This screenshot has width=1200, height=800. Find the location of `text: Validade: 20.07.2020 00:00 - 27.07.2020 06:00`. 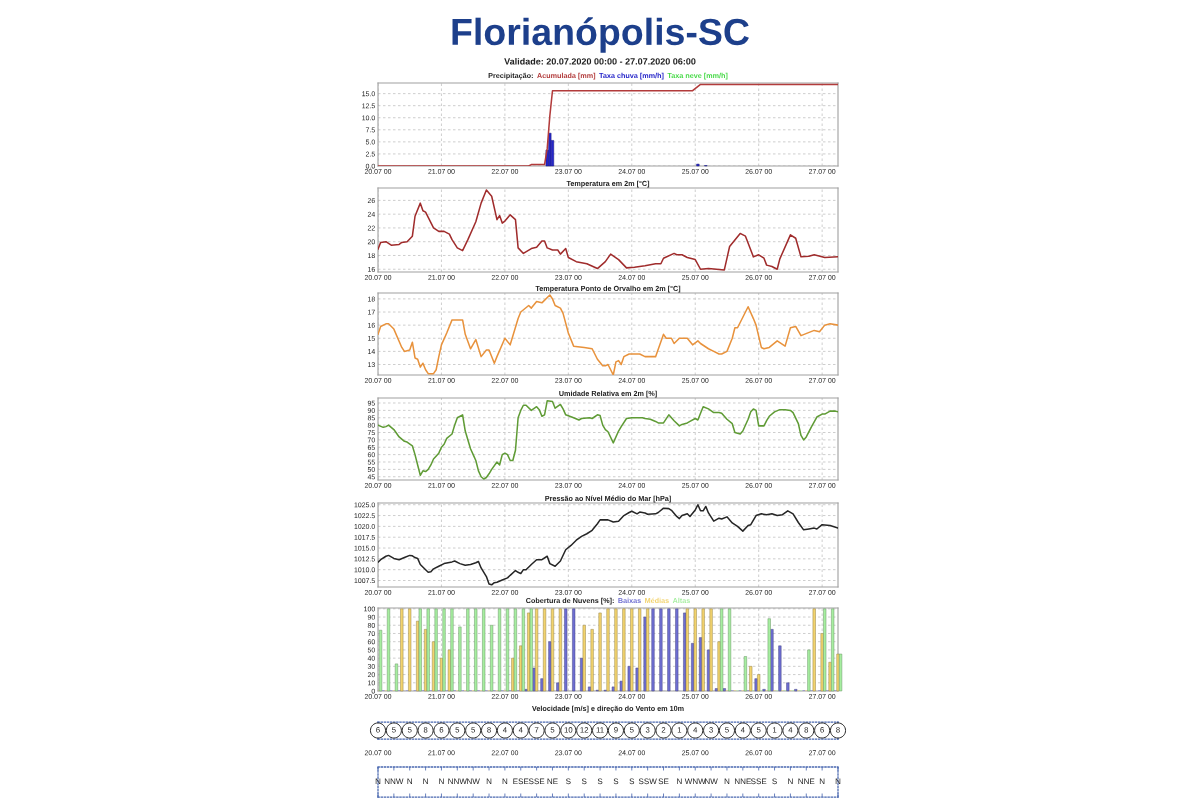

text: Validade: 20.07.2020 00:00 - 27.07.2020 06:00 is located at coordinates (600, 61).